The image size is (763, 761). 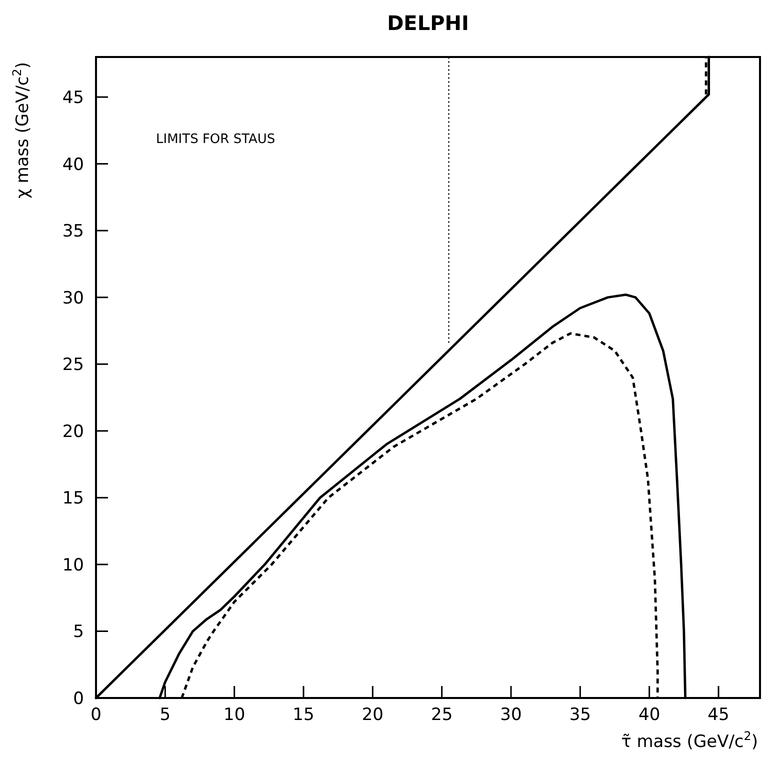 What do you see at coordinates (235, 715) in the screenshot?
I see `x-tick-label: 10` at bounding box center [235, 715].